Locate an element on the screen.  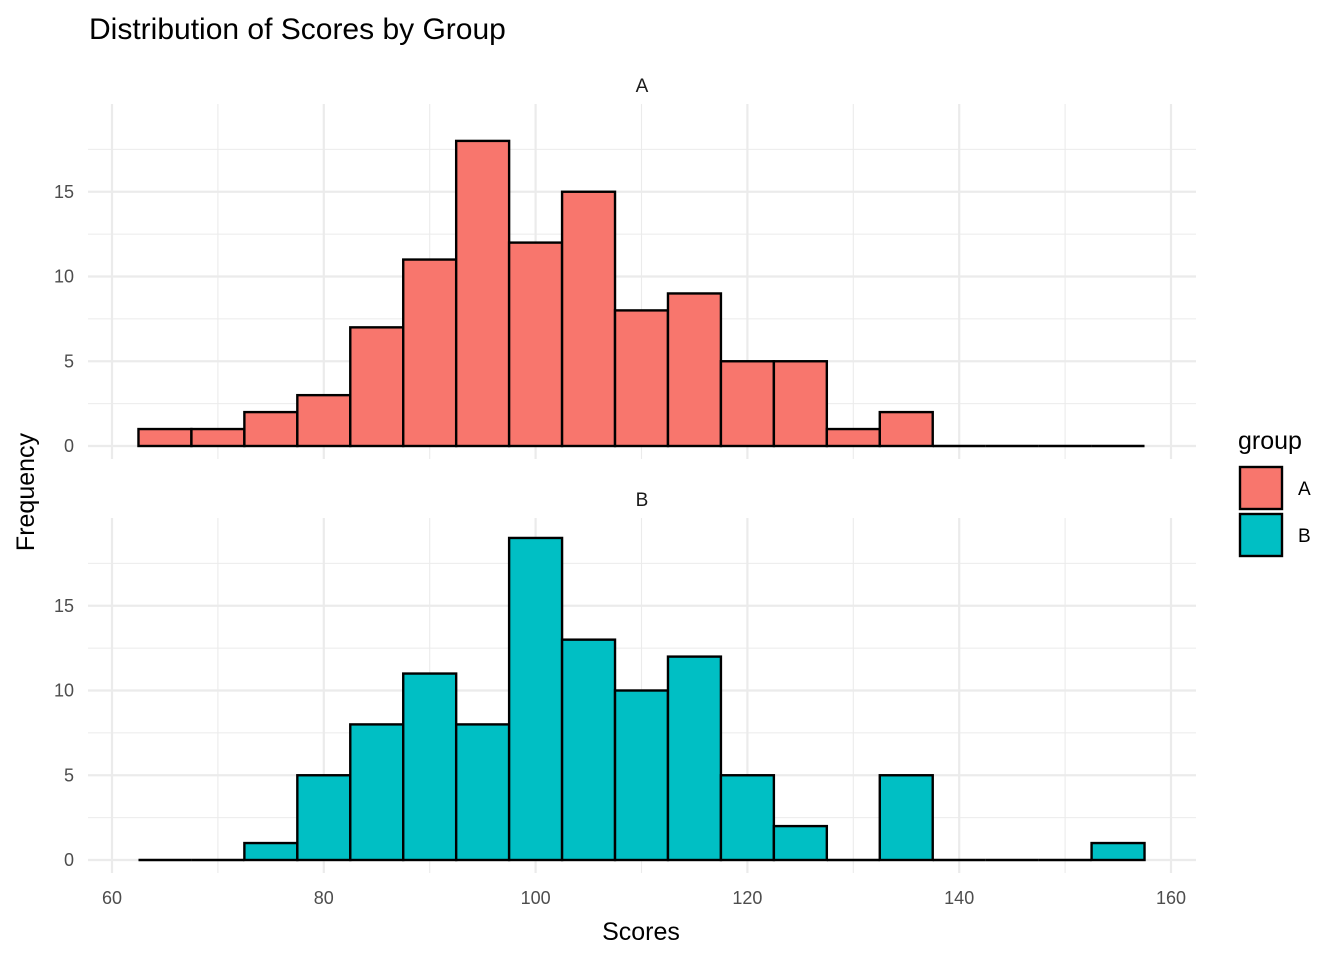
legend-title: group is located at coordinates (1270, 441).